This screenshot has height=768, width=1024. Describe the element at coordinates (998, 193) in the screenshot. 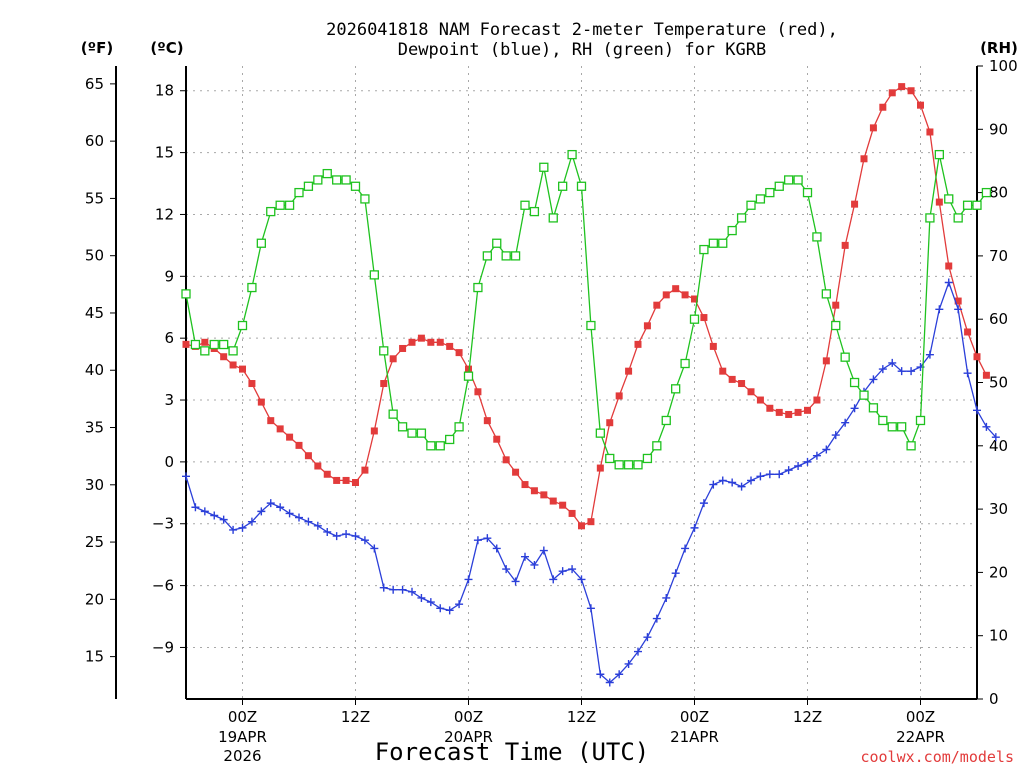

I see `rh-tick-label: 80` at that location.